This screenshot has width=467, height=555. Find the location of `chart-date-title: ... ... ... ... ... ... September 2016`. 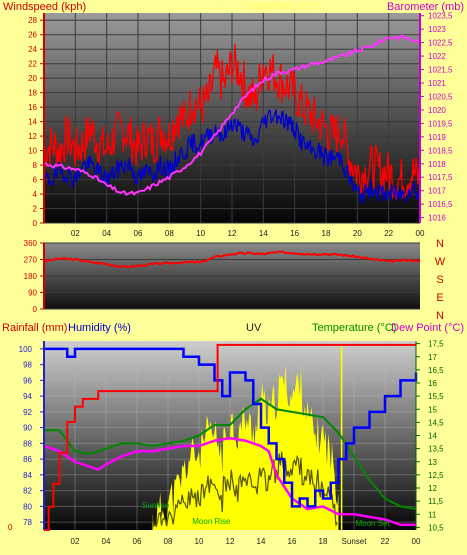

chart-date-title: ... ... ... ... ... ... September 2016 is located at coordinates (248, 6).